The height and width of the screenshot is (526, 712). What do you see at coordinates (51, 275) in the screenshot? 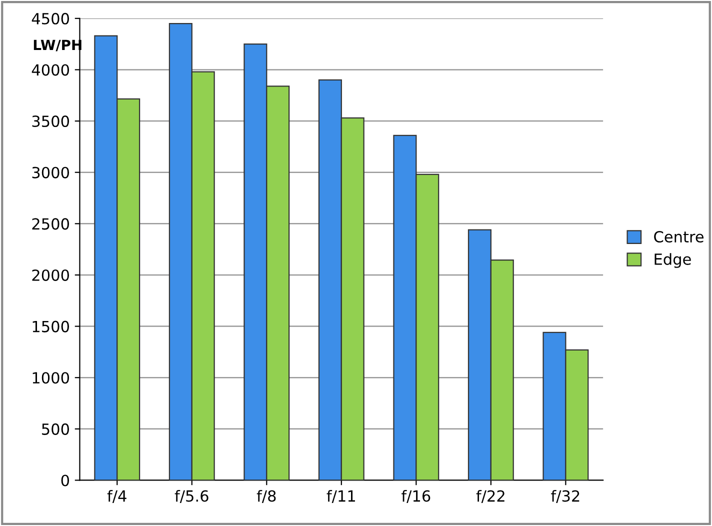
I see `y-tick-label: 2000` at bounding box center [51, 275].